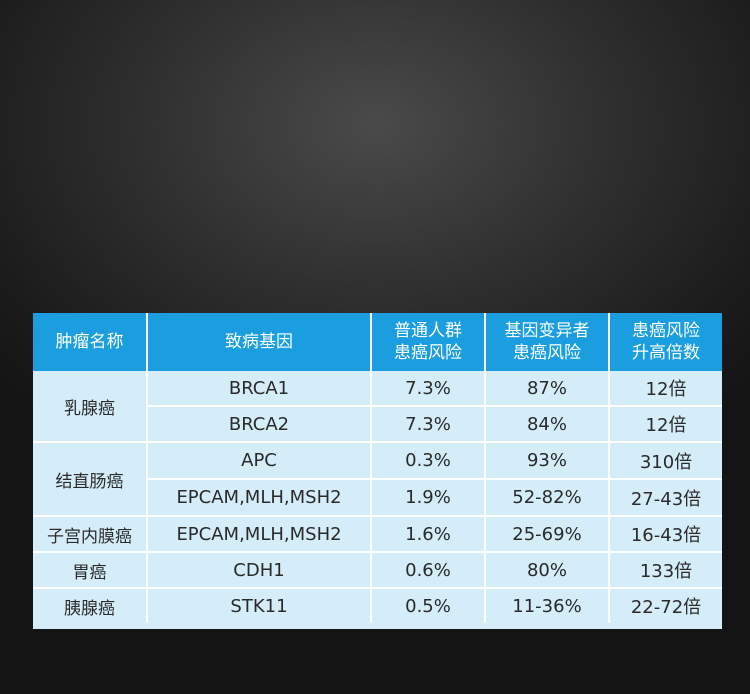 The height and width of the screenshot is (694, 750). I want to click on gene-cell: APC, so click(259, 461).